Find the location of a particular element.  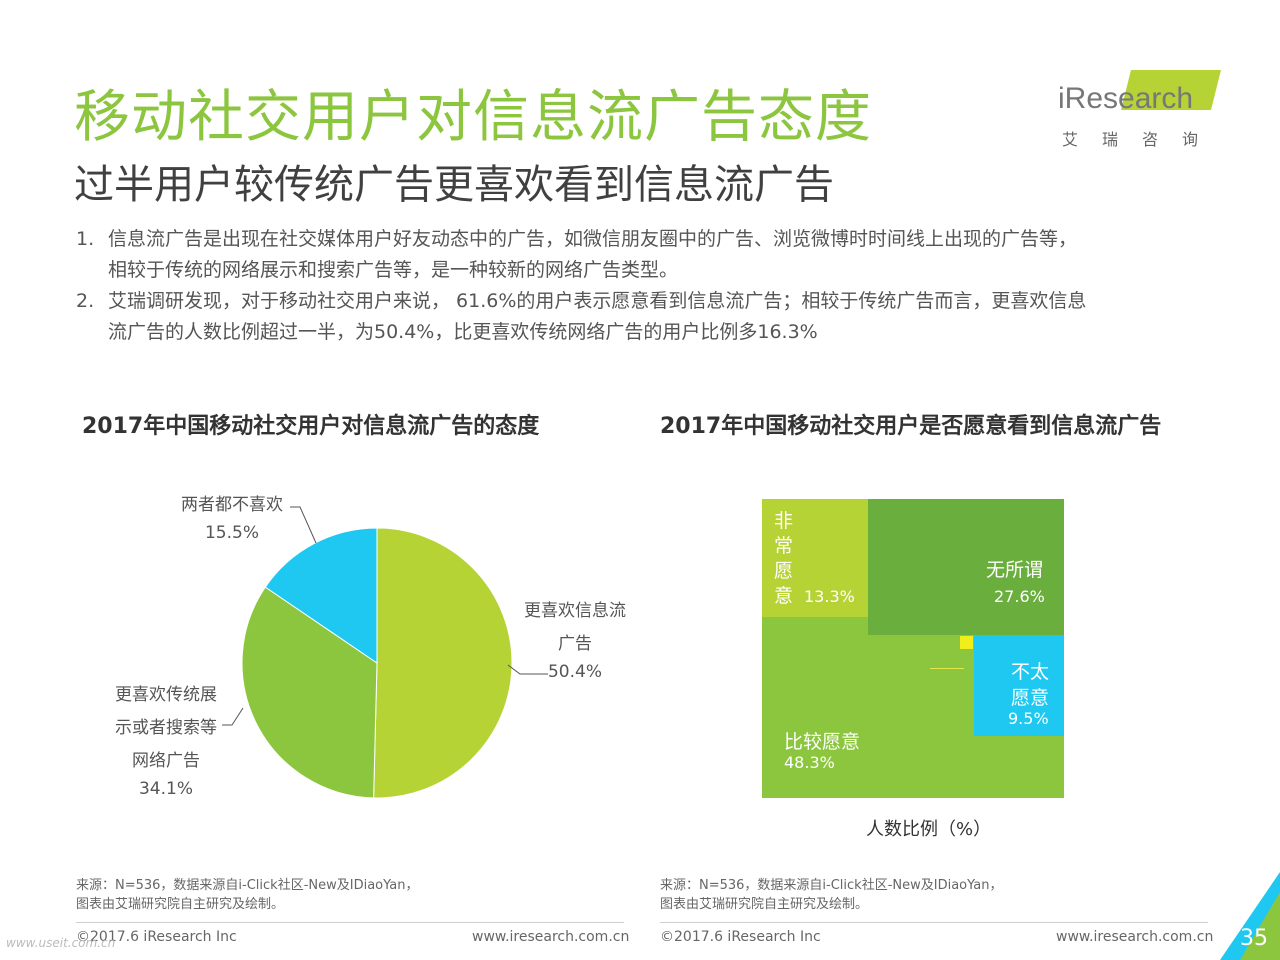

treemap-label-char: 常 is located at coordinates (784, 546).